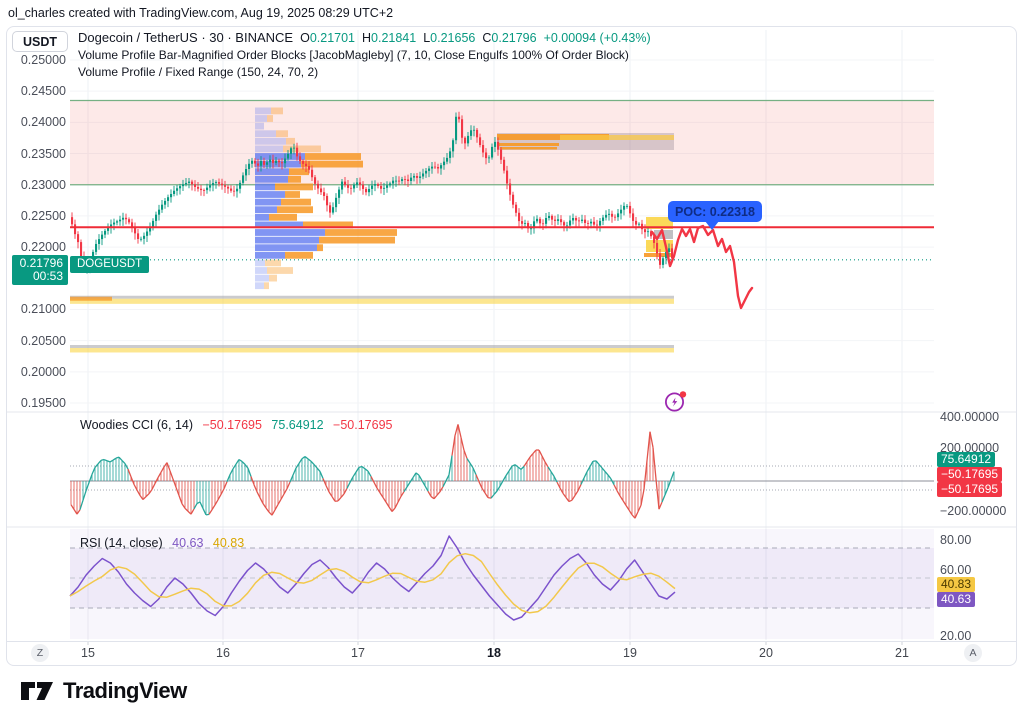  What do you see at coordinates (487, 38) in the screenshot?
I see `ohlc-close-label: C` at bounding box center [487, 38].